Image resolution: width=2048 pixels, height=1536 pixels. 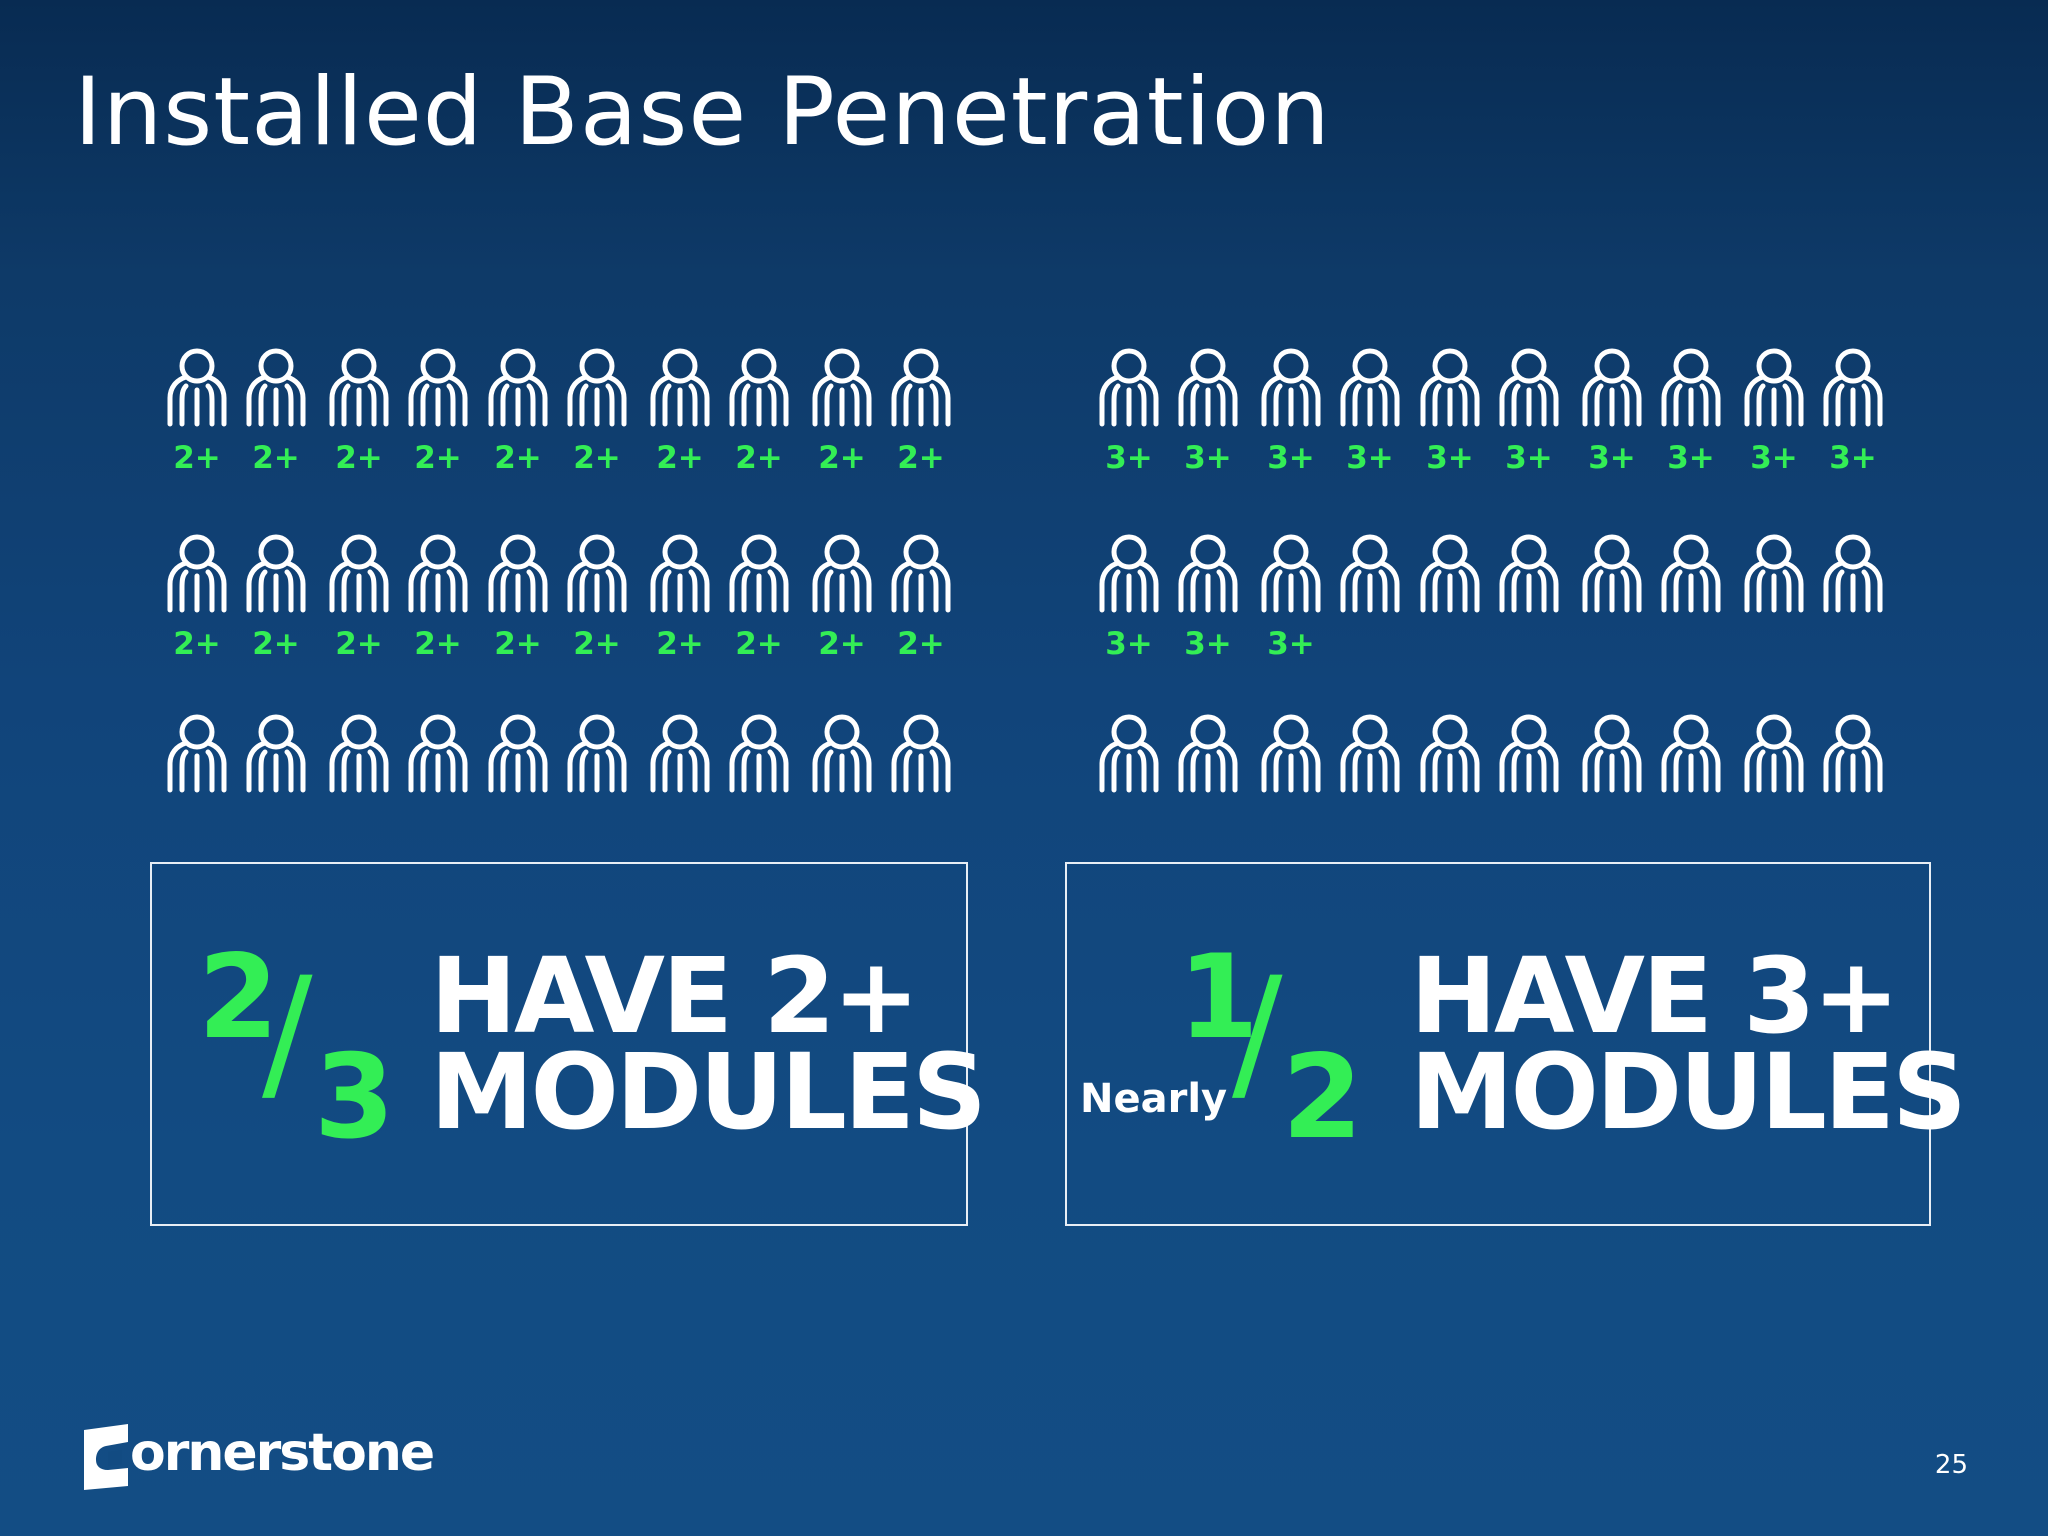 I want to click on left-summary-box, so click(x=559, y=1044).